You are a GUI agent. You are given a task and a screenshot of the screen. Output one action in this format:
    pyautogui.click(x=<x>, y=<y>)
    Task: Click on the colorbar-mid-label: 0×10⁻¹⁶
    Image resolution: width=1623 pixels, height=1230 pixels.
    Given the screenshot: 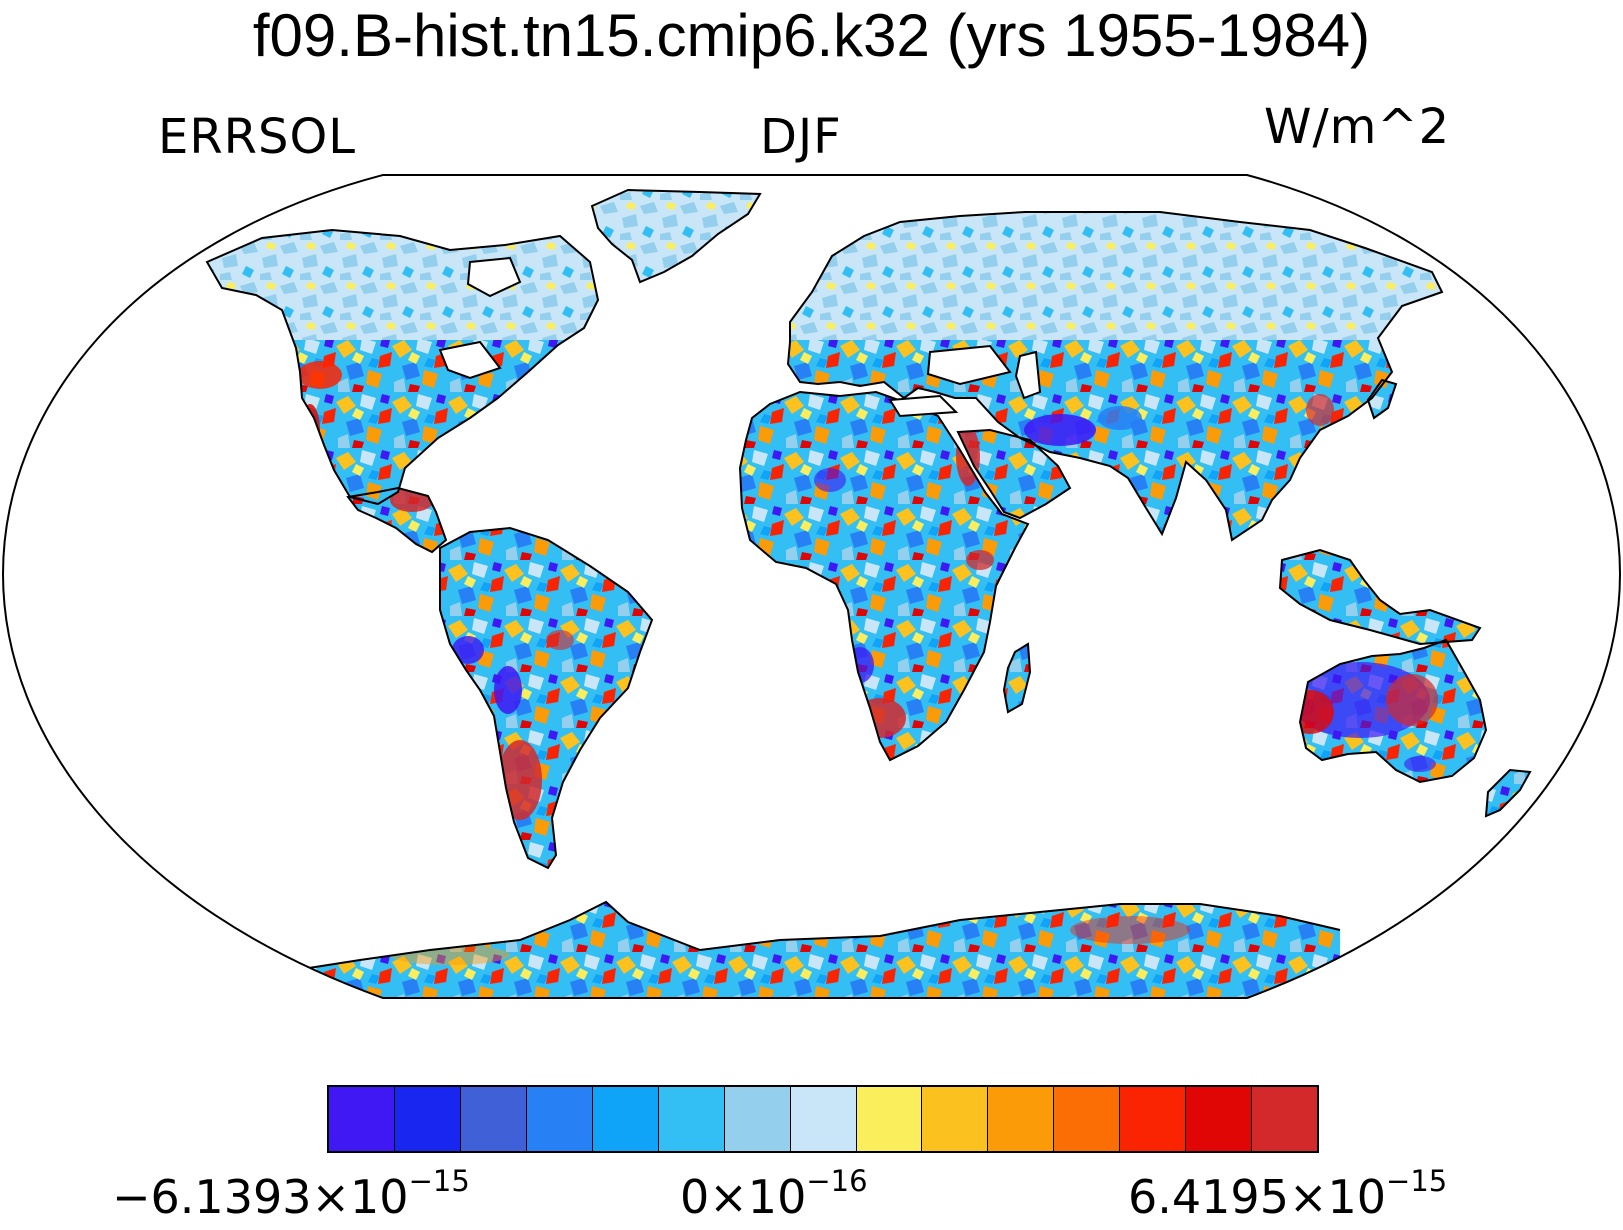 What is the action you would take?
    pyautogui.click(x=774, y=1197)
    